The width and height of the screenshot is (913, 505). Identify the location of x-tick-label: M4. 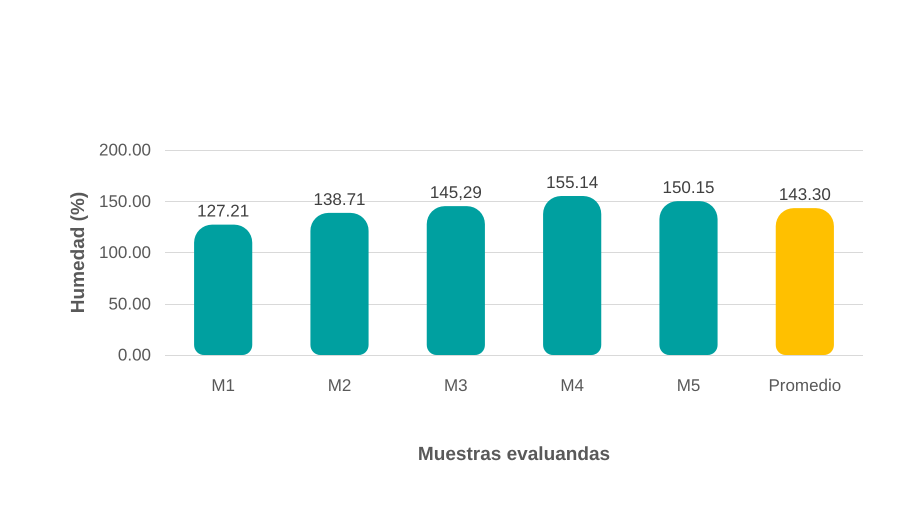
(572, 385).